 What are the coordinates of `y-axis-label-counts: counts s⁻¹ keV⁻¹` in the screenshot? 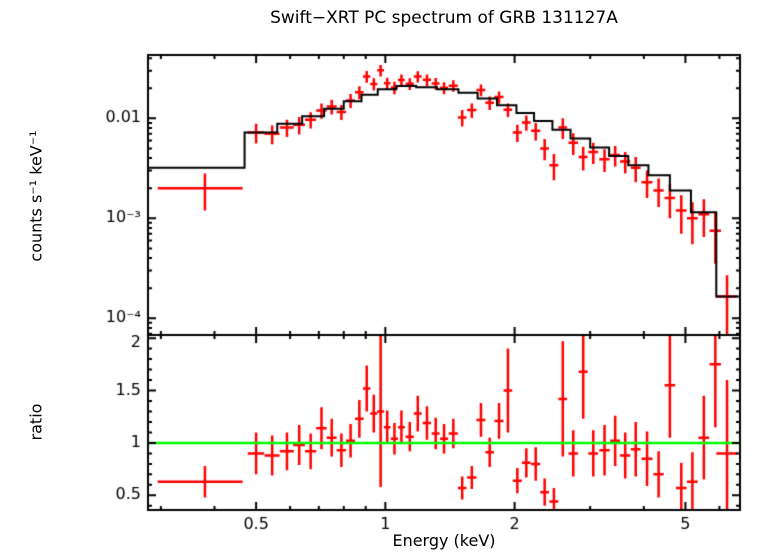 It's located at (36, 196).